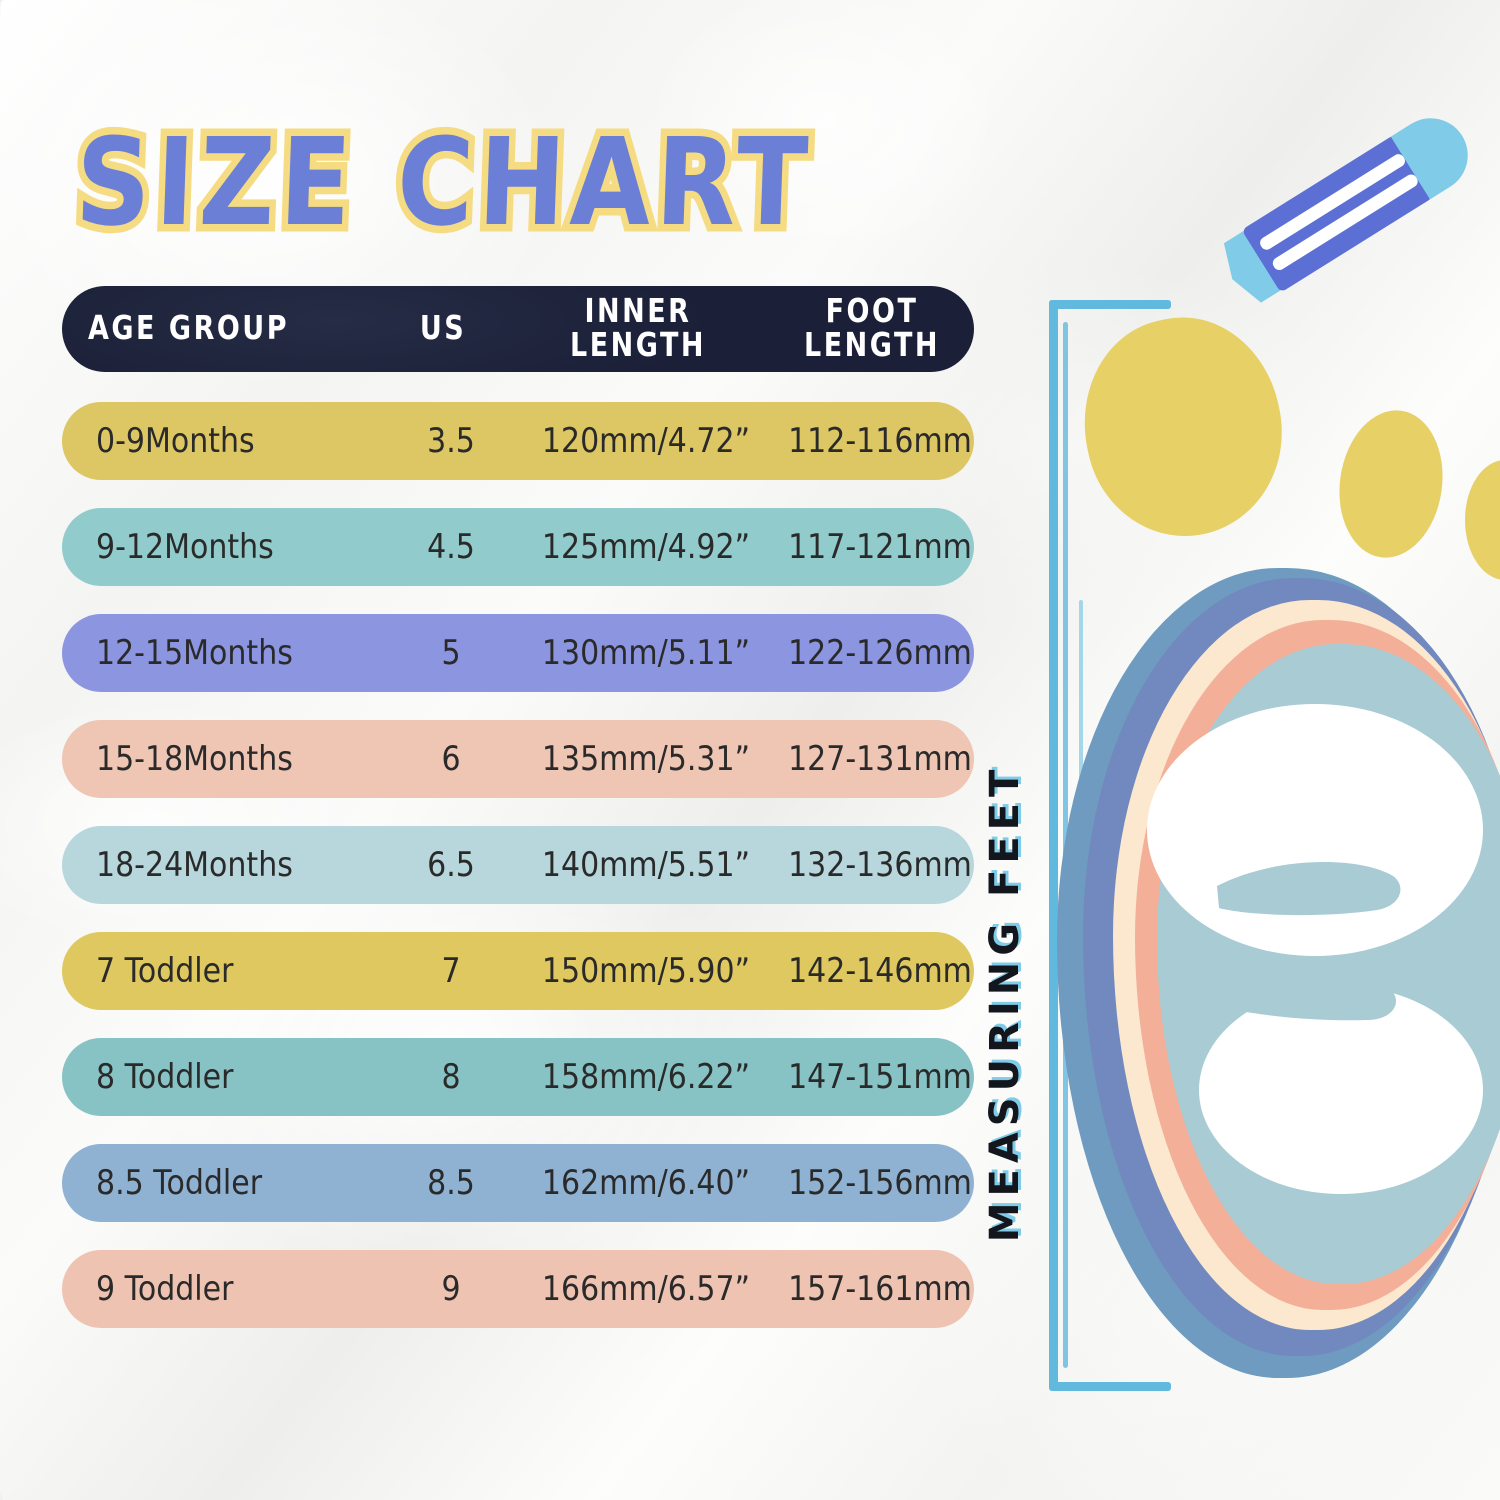 This screenshot has width=1500, height=1500. I want to click on footprint-icon, so click(1315, 949).